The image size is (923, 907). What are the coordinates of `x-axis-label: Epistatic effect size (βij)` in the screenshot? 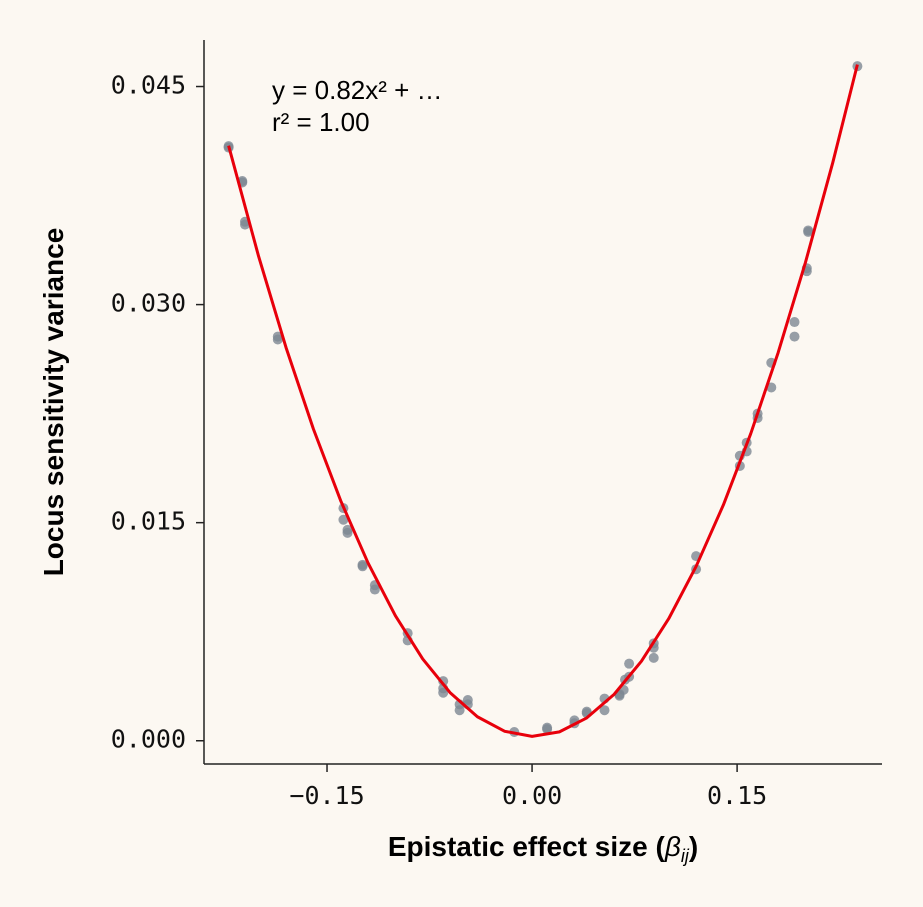 It's located at (543, 848).